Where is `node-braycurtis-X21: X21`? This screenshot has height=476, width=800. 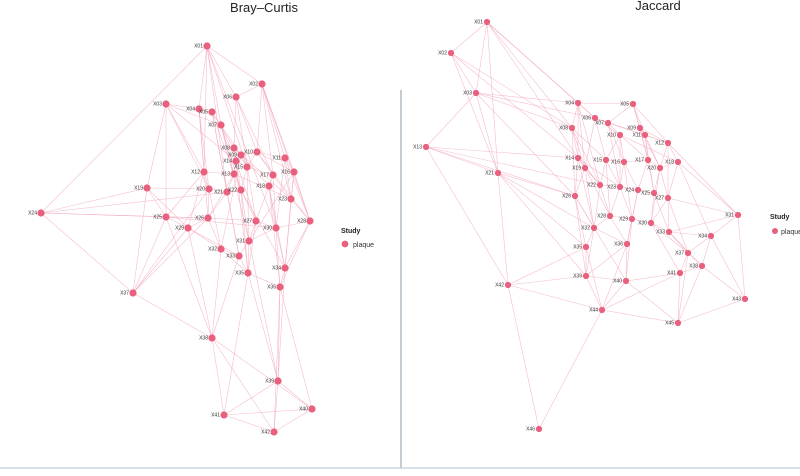 node-braycurtis-X21: X21 is located at coordinates (222, 192).